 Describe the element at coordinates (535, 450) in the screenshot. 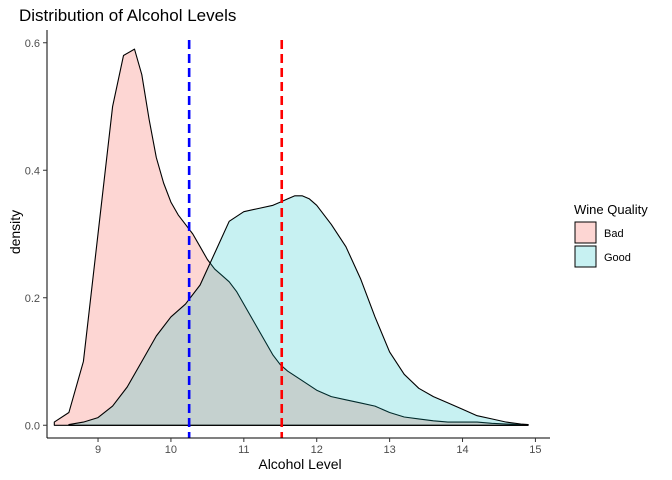

I see `x-tick-label: 15` at that location.